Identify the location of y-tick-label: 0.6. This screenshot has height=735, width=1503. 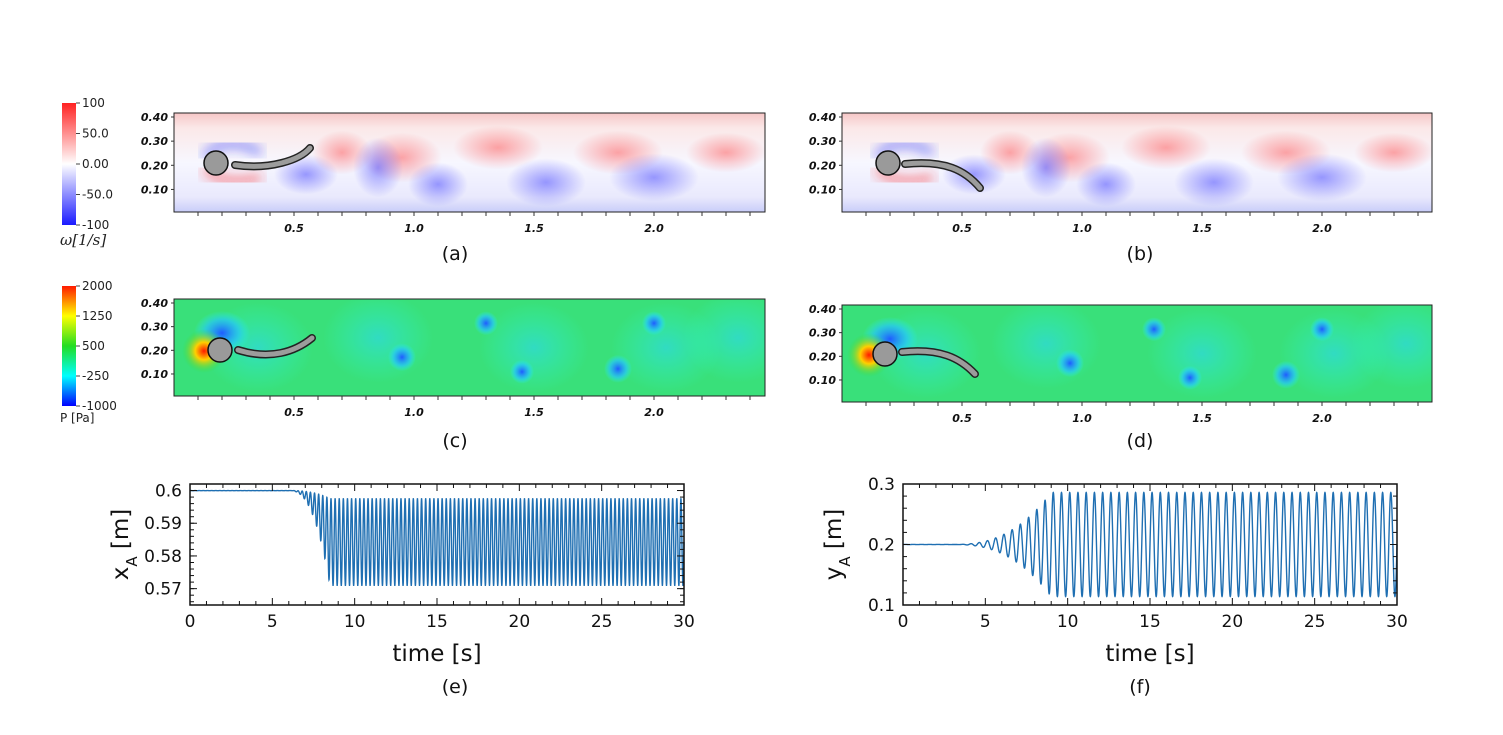
(168, 492).